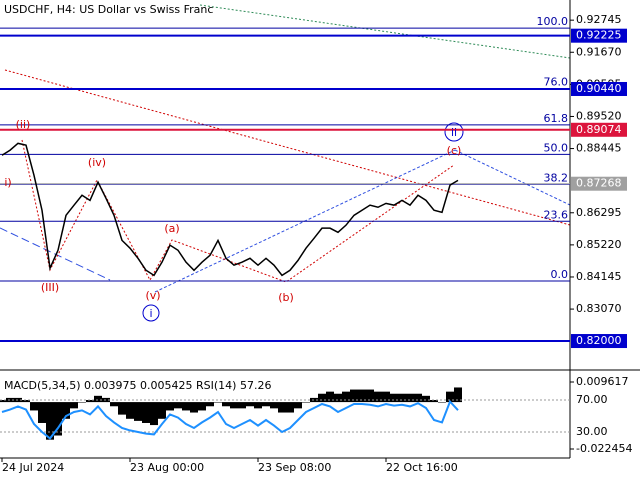 This screenshot has width=640, height=480. I want to click on rsi-line, so click(230, 419).